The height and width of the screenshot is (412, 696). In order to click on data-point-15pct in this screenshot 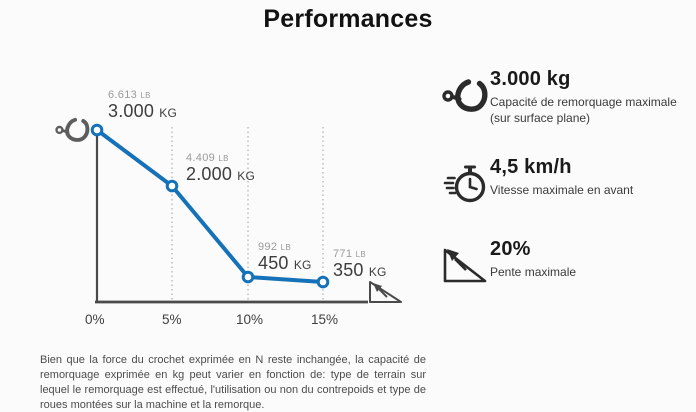, I will do `click(323, 282)`.